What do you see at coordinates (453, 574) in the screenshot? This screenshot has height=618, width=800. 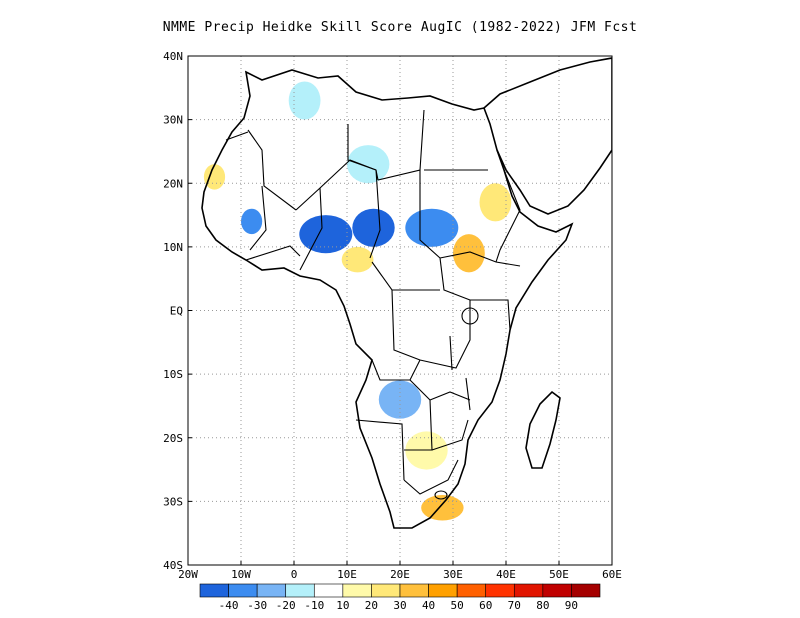 I see `lon-tick-label: 30E` at bounding box center [453, 574].